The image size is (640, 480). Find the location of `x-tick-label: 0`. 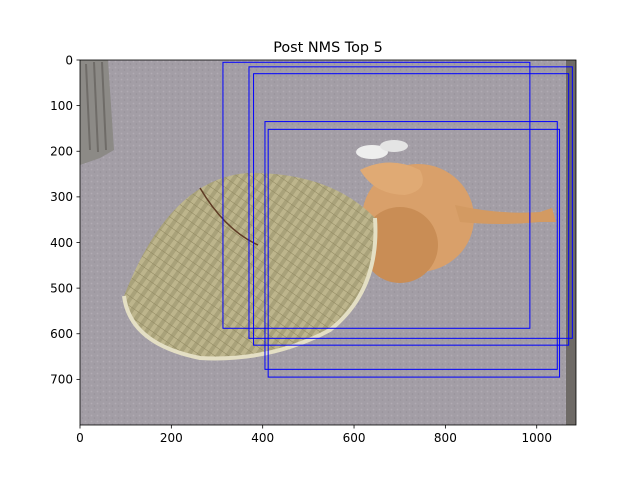

x-tick-label: 0 is located at coordinates (80, 438).